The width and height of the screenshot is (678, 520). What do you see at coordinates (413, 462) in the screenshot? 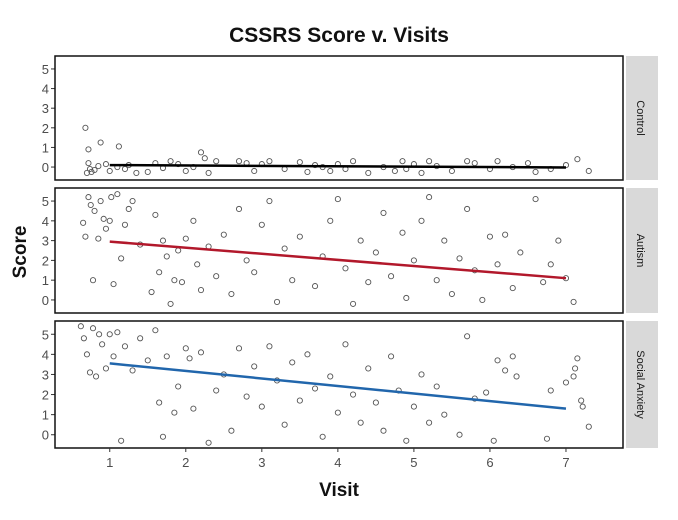
I see `x-tick-label: 5` at bounding box center [413, 462].